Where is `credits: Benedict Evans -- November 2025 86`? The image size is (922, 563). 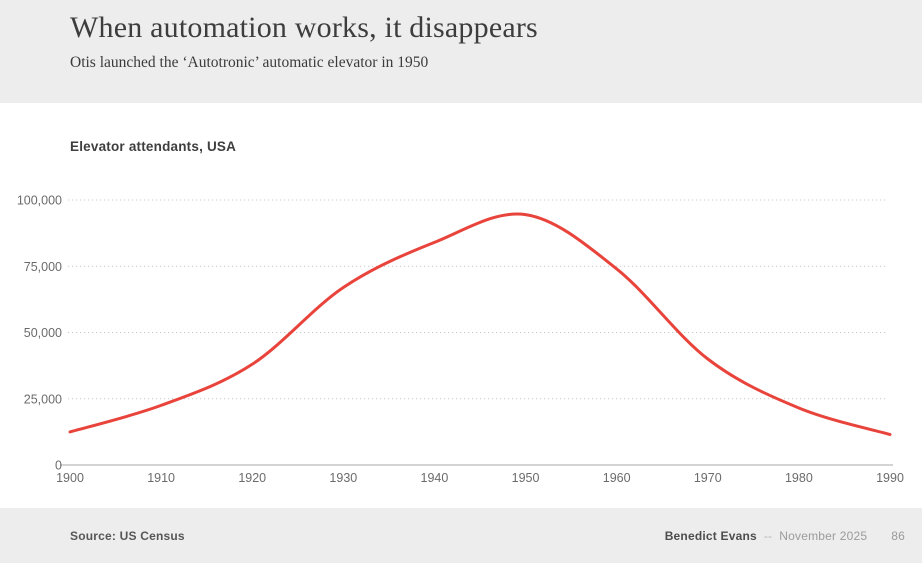 credits: Benedict Evans -- November 2025 86 is located at coordinates (785, 535).